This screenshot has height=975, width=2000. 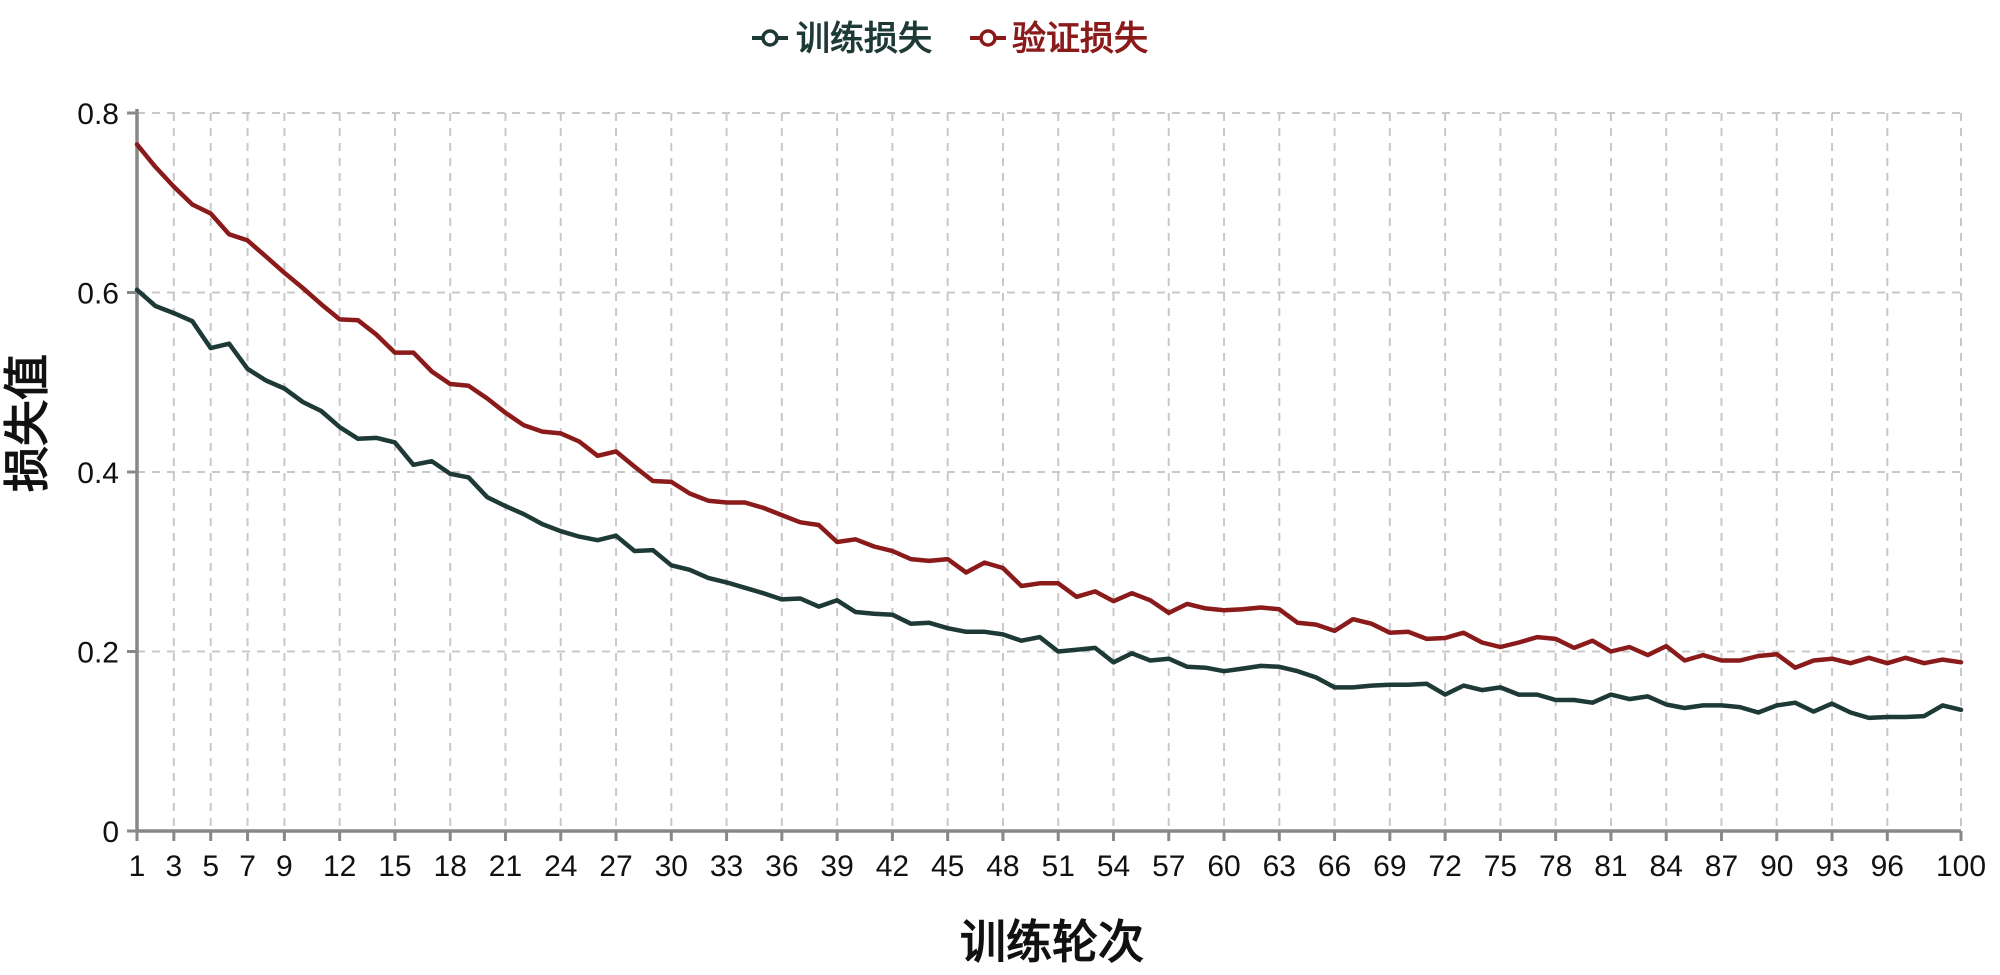 What do you see at coordinates (1223, 866) in the screenshot?
I see `x-tick-label: 60` at bounding box center [1223, 866].